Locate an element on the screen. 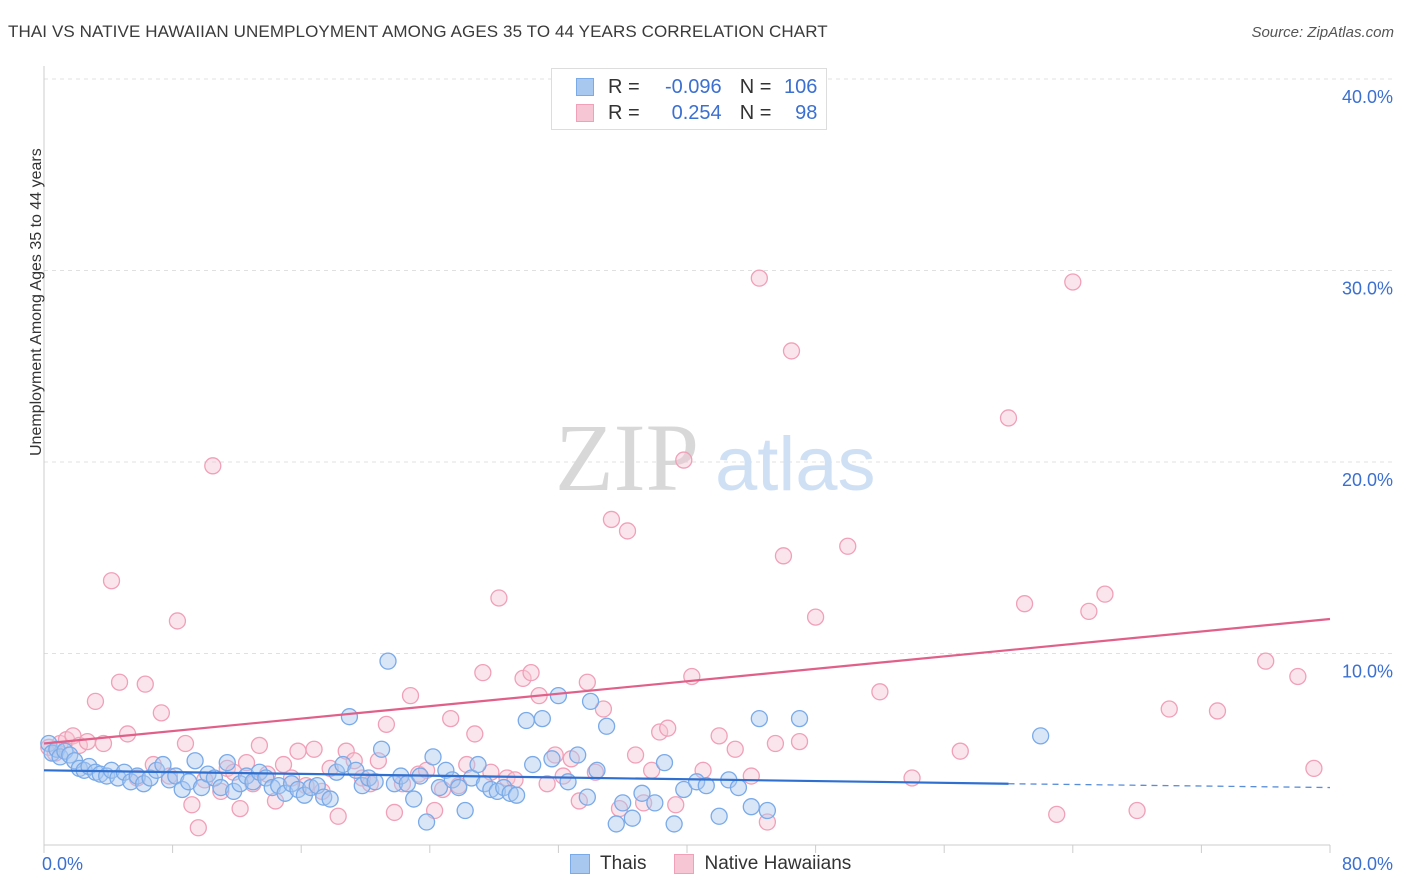 The width and height of the screenshot is (1406, 892). y-tick-label: 30.0% is located at coordinates (1367, 289).